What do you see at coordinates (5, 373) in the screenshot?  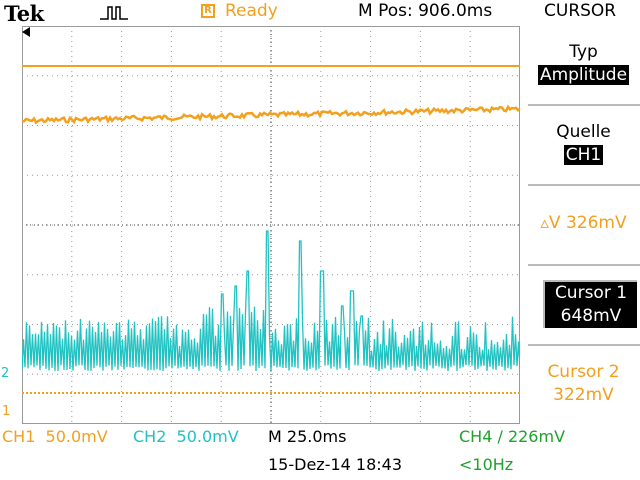 I see `ch2-ground-marker: 2` at bounding box center [5, 373].